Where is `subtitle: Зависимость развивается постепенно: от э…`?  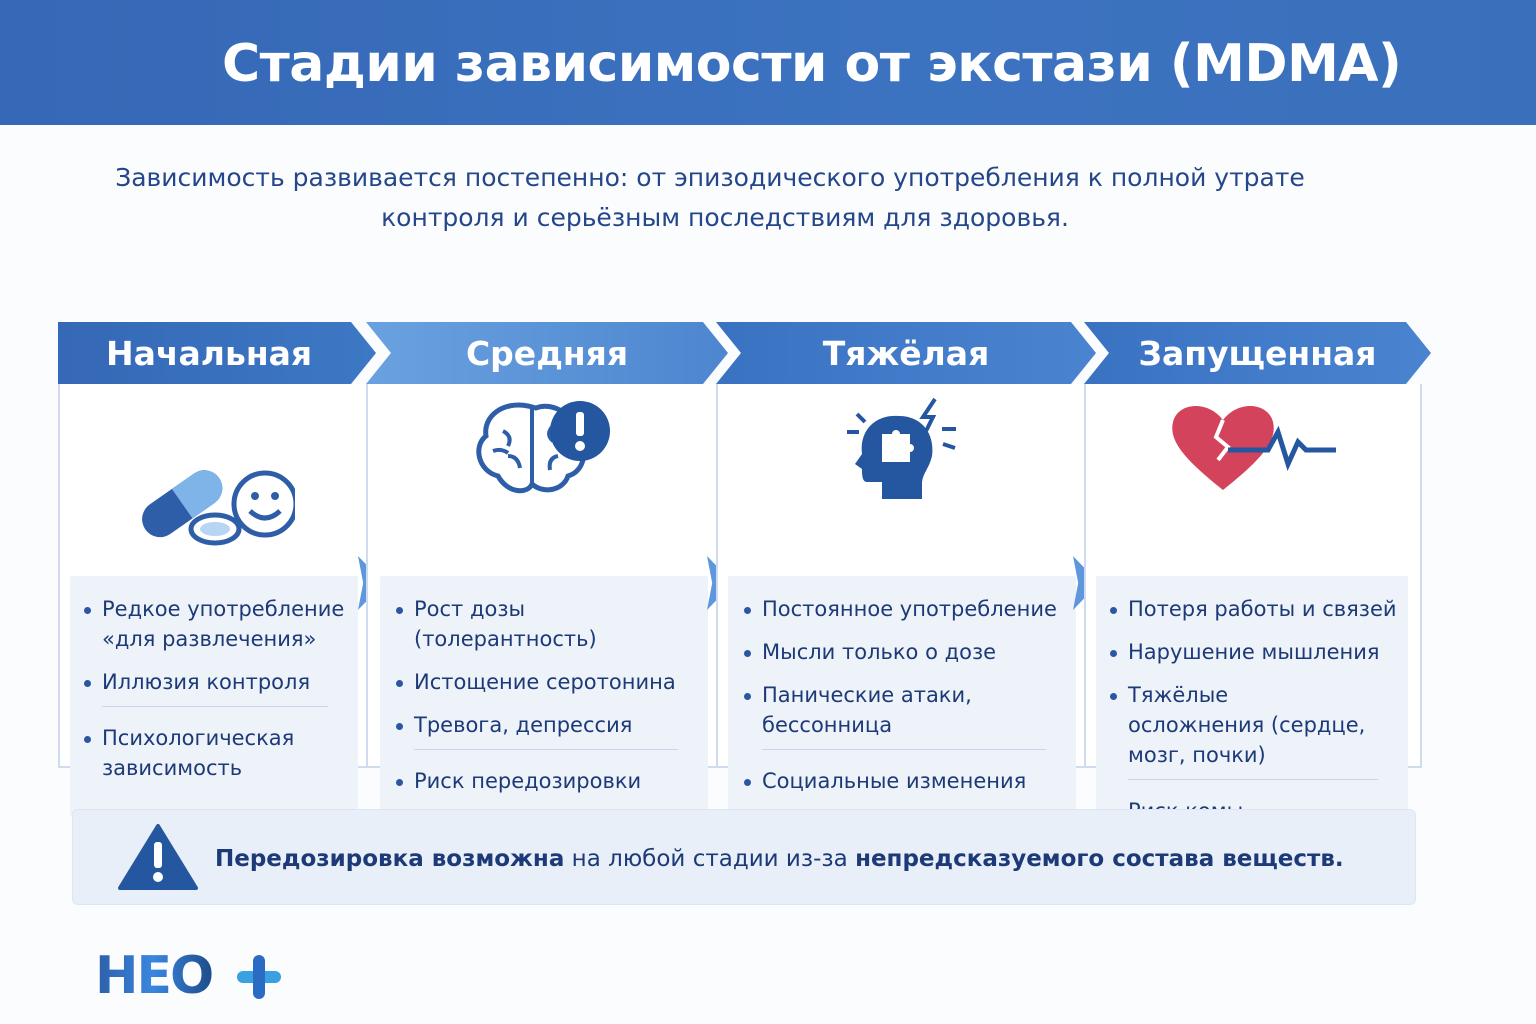
subtitle: Зависимость развивается постепенно: от э… is located at coordinates (710, 198).